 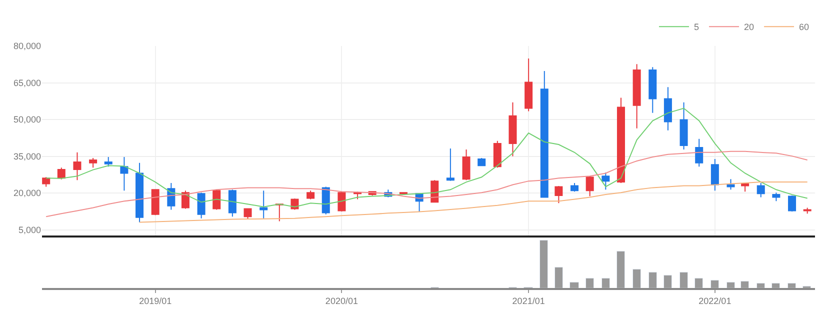 What do you see at coordinates (341, 301) in the screenshot?
I see `x-tick-label: 2020/01` at bounding box center [341, 301].